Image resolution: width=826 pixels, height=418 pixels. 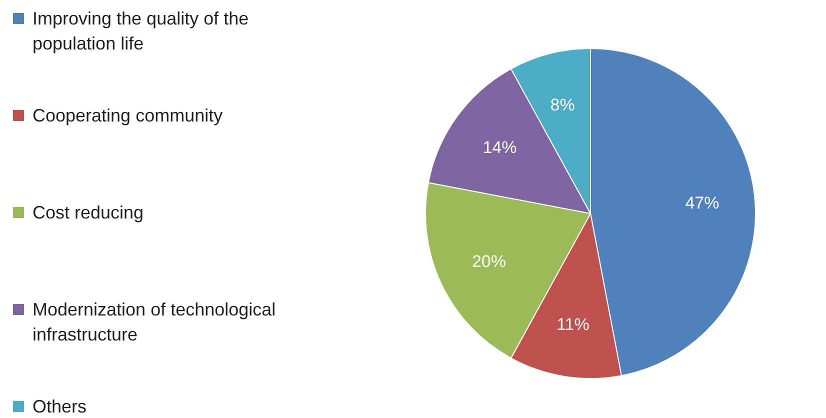 I want to click on data-label: 47%, so click(x=702, y=202).